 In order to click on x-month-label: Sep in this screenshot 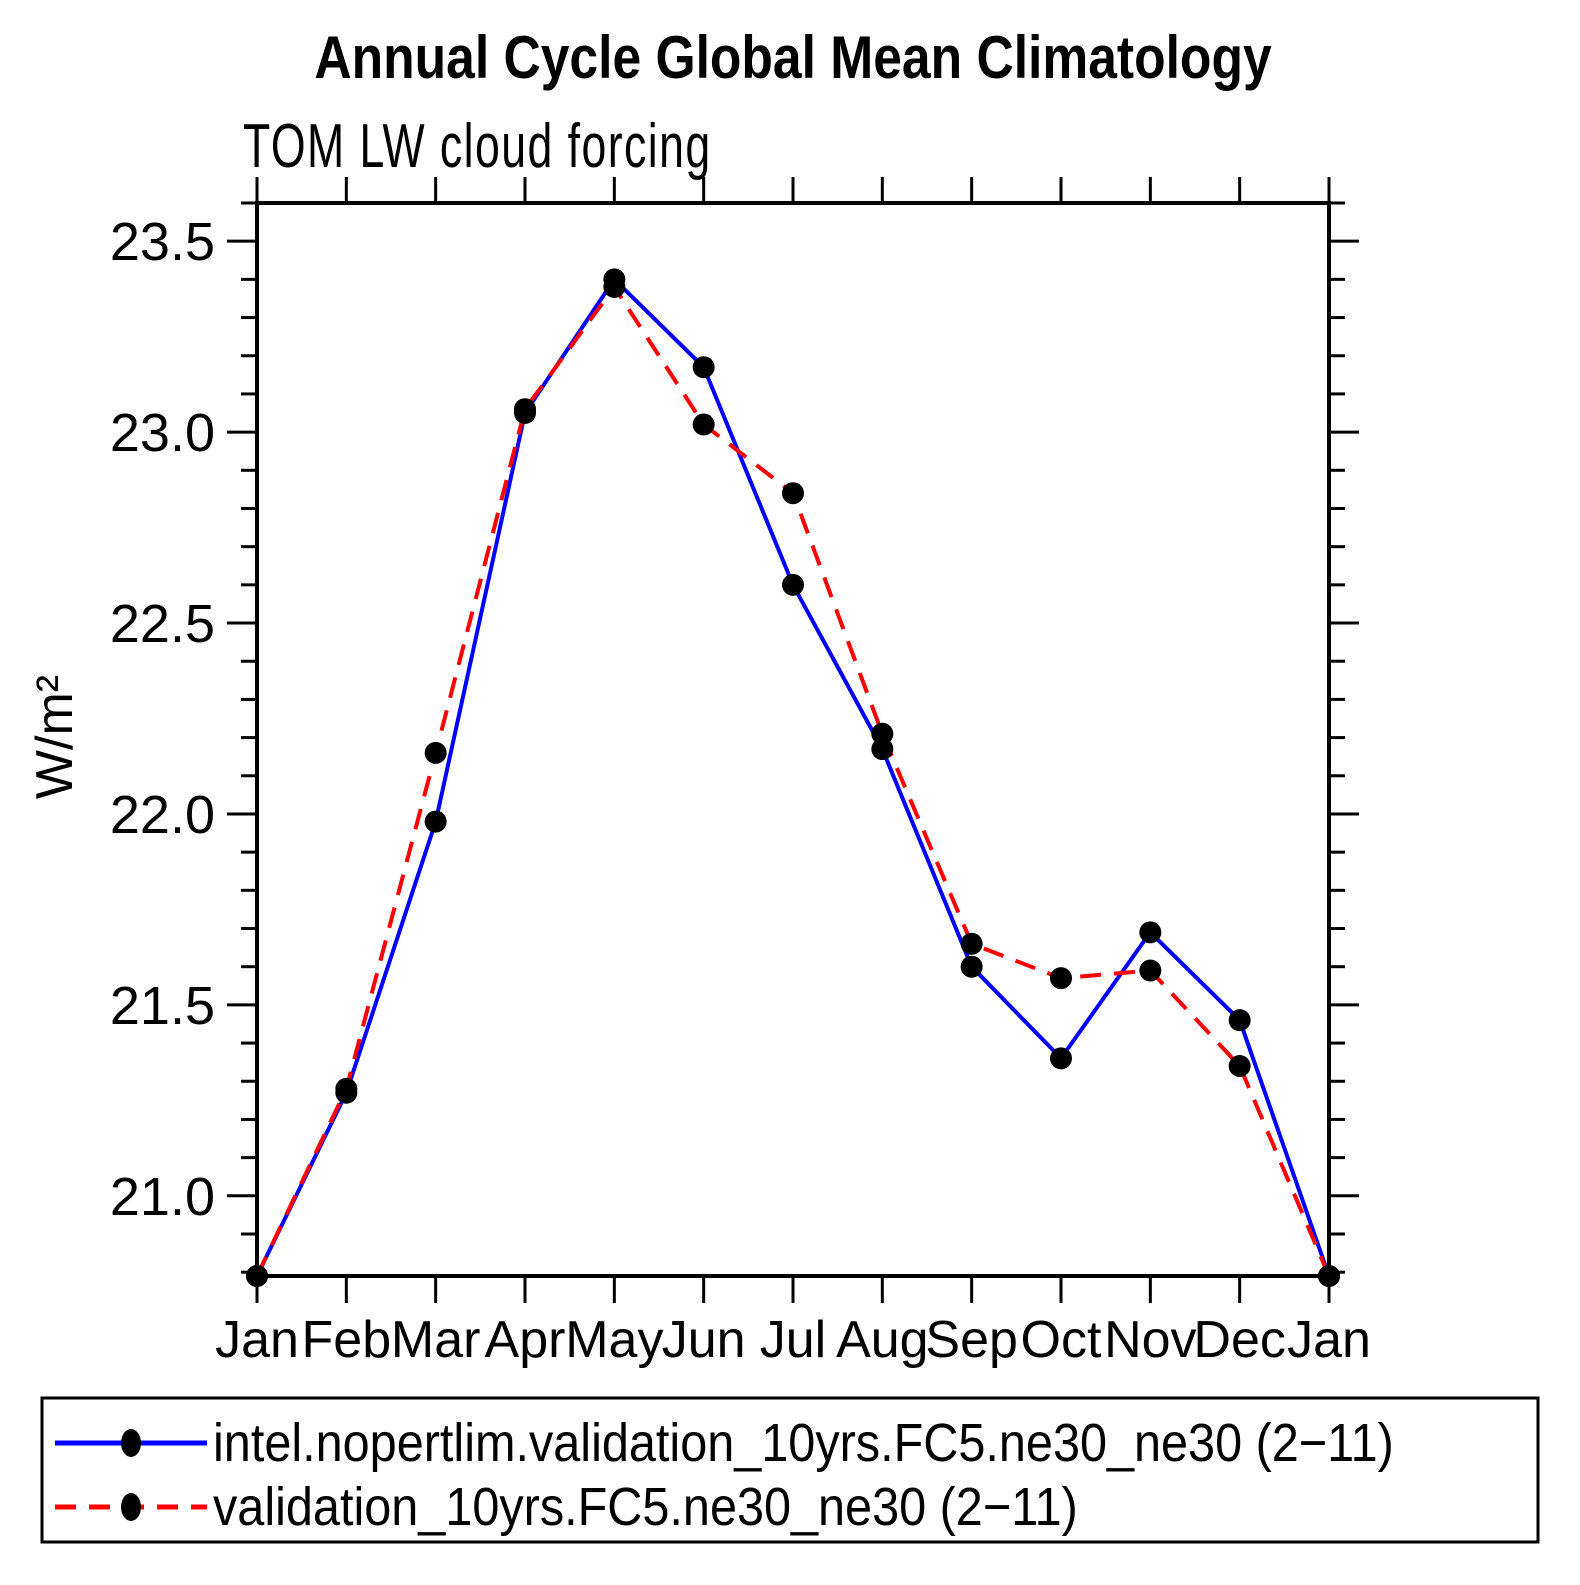, I will do `click(971, 1340)`.